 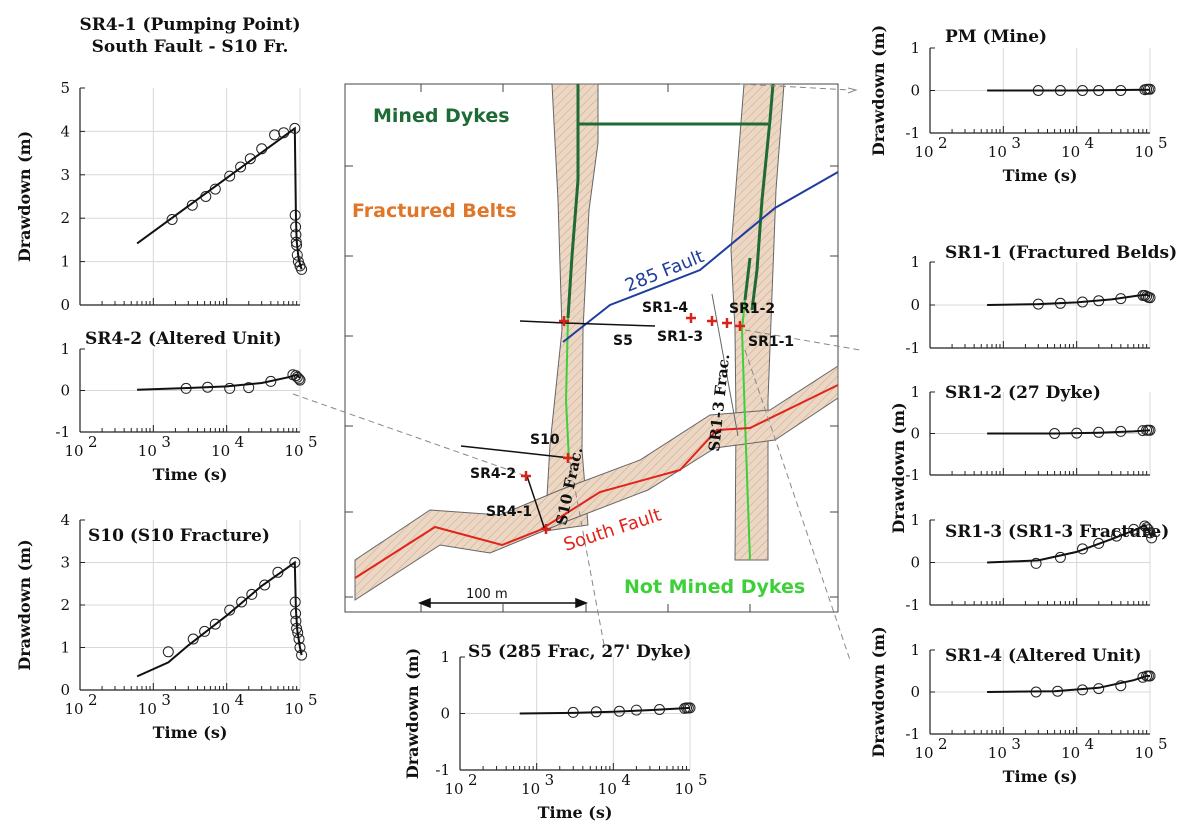 What do you see at coordinates (579, 652) in the screenshot?
I see `chart-title: S5 (285 Frac, 27' Dyke)` at bounding box center [579, 652].